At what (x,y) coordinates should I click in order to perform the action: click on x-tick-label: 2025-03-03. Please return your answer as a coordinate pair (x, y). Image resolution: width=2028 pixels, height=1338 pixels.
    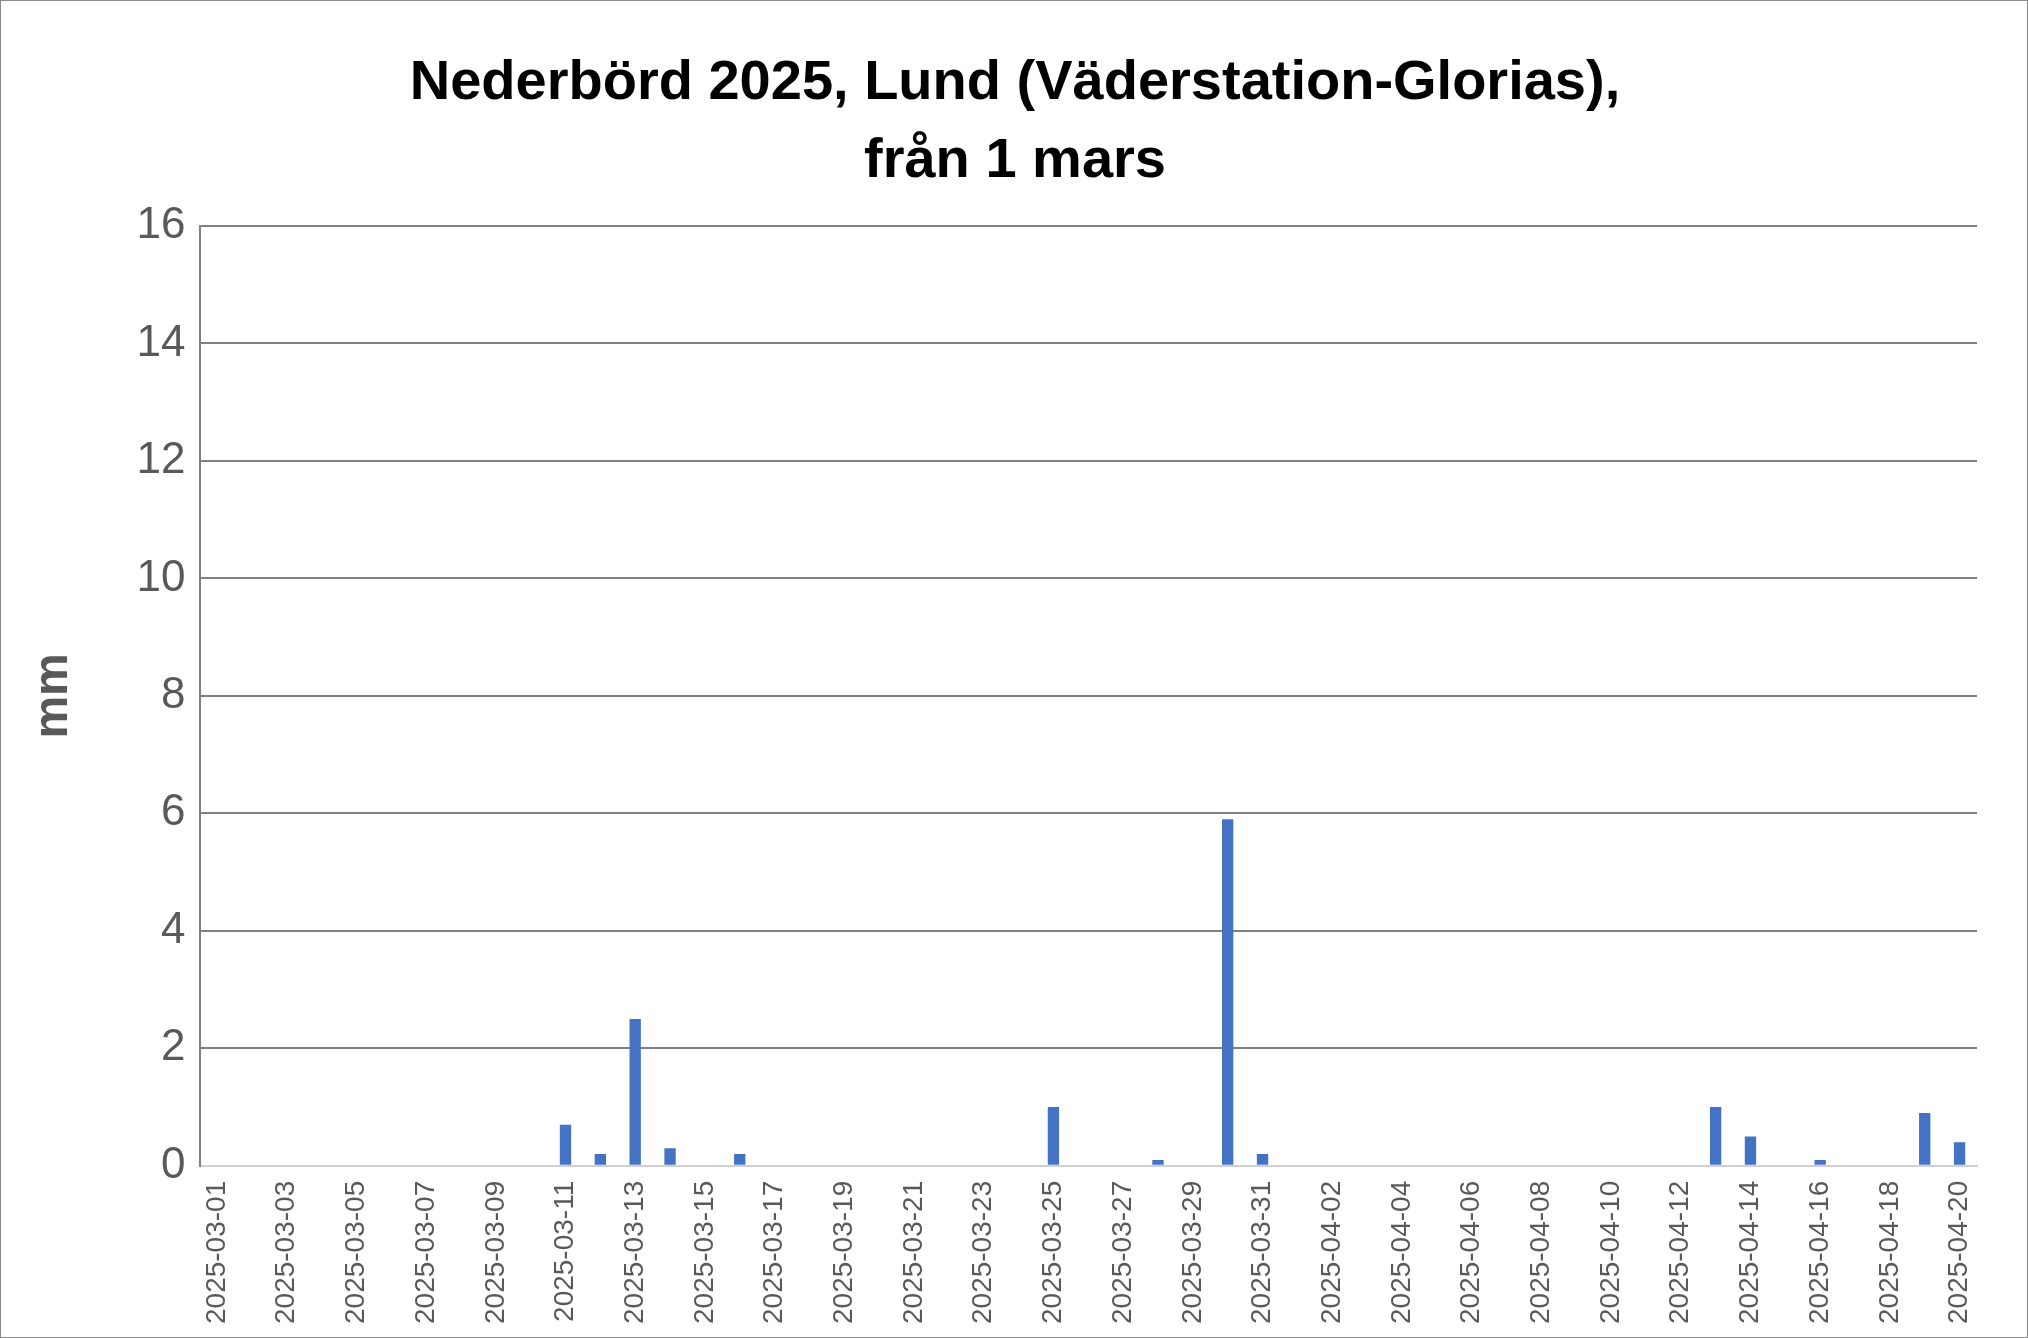
    Looking at the image, I should click on (285, 1252).